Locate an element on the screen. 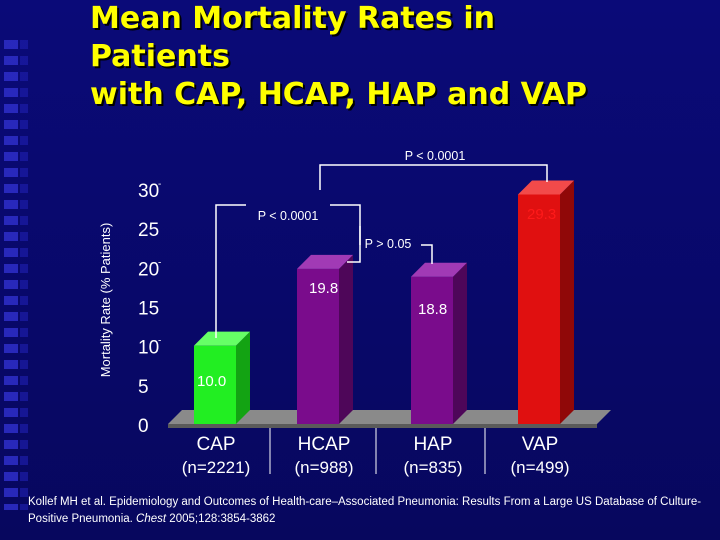  bar-side-cap is located at coordinates (243, 377).